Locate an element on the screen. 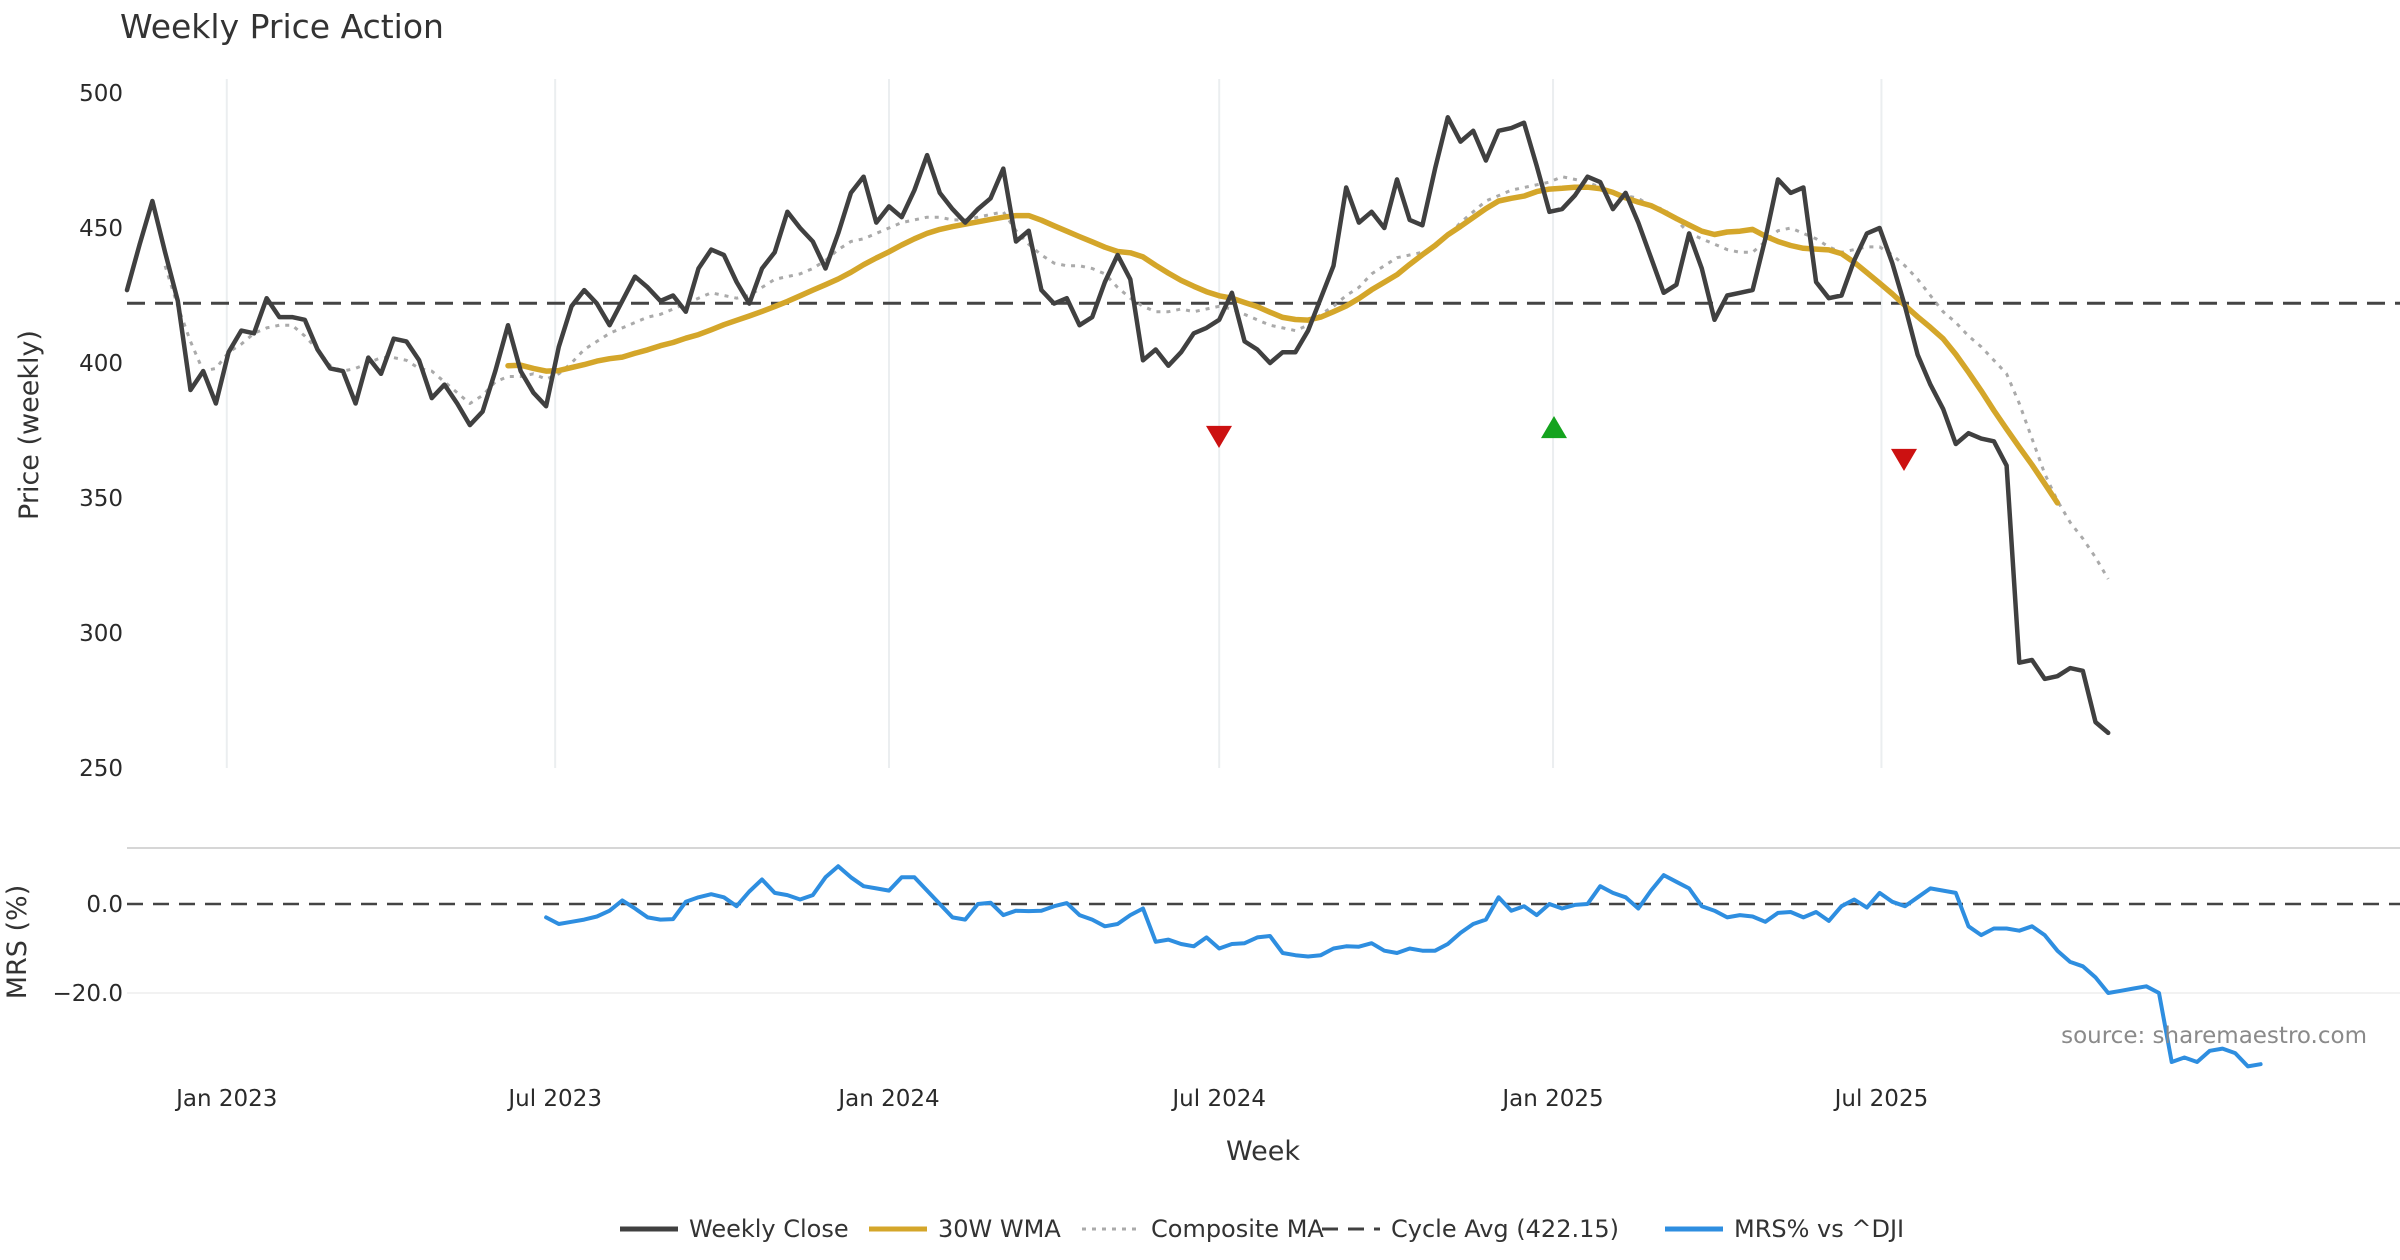  signal-markers is located at coordinates (1561, 443).